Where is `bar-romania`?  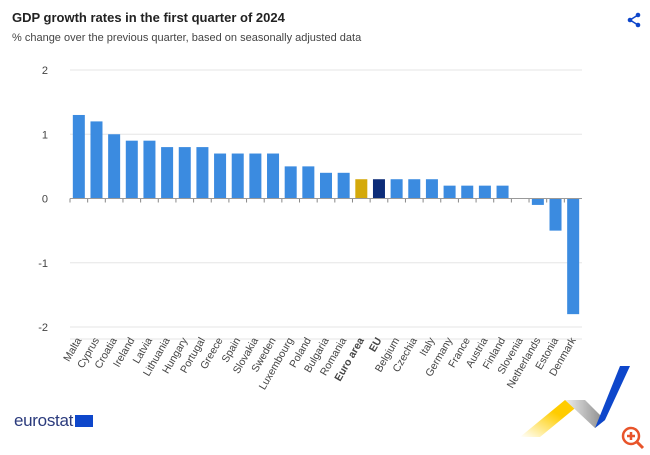 bar-romania is located at coordinates (343, 185).